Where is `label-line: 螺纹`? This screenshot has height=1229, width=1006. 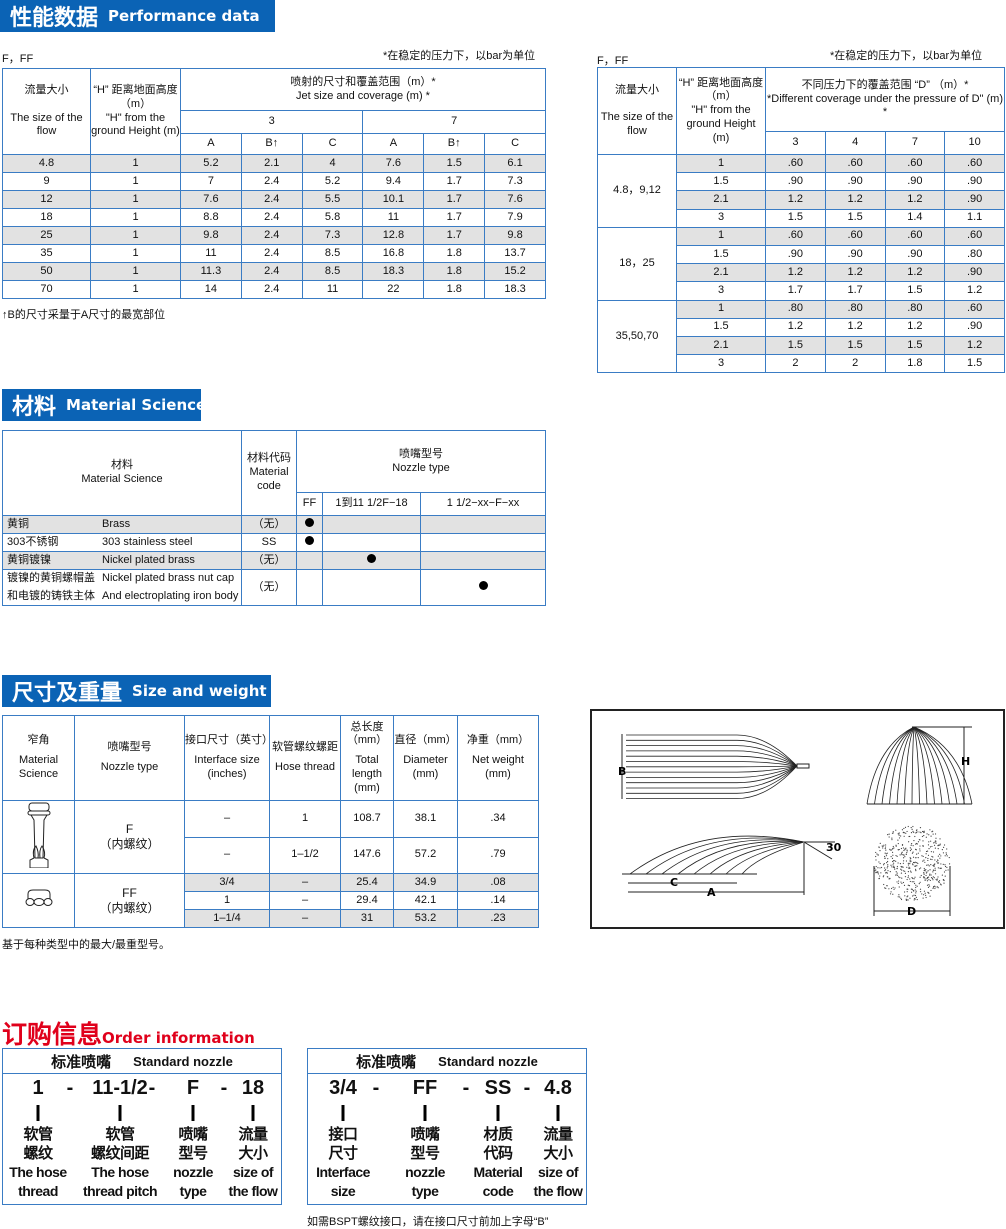
label-line: 螺纹 is located at coordinates (38, 1153).